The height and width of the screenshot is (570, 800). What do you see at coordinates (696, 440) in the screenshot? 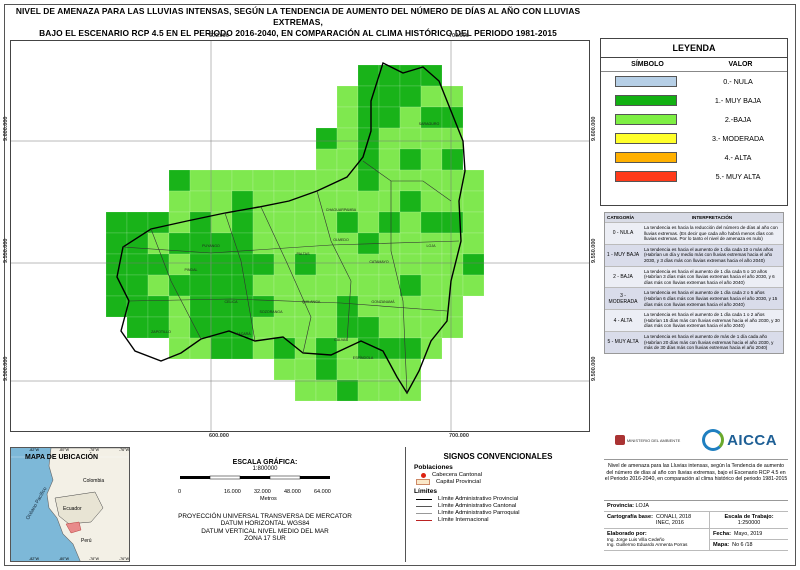
I see `logos: MINISTERIO DEL AMBIENTE AICCA` at bounding box center [696, 440].